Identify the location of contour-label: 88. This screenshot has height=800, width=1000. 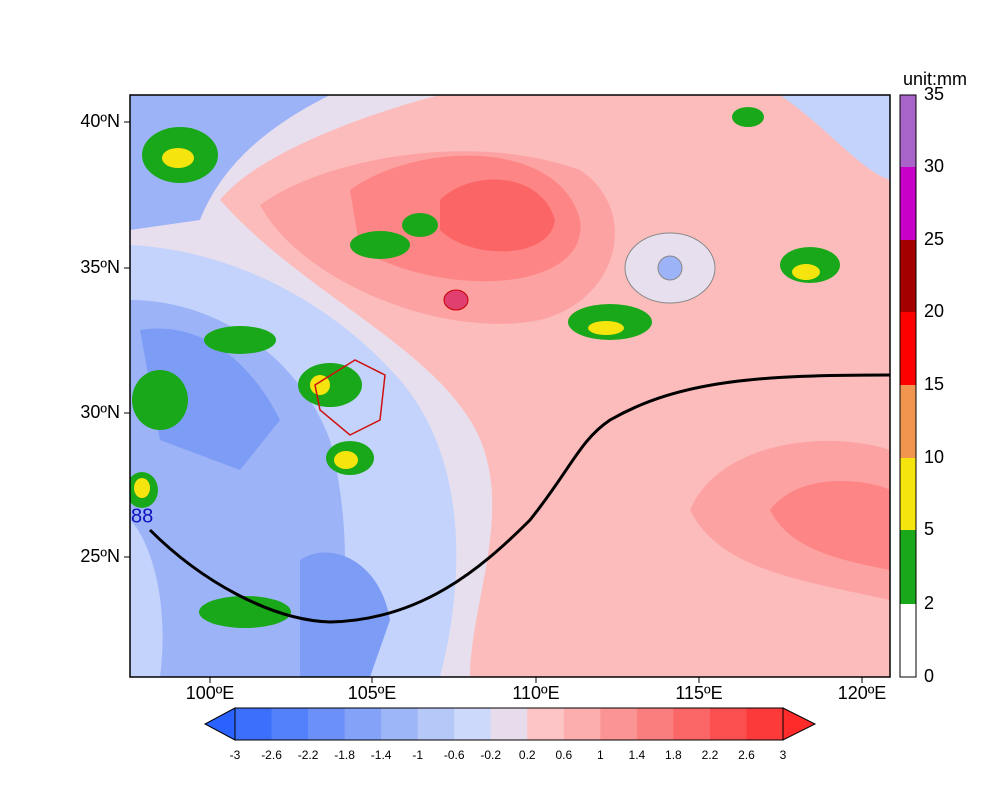
(142, 516).